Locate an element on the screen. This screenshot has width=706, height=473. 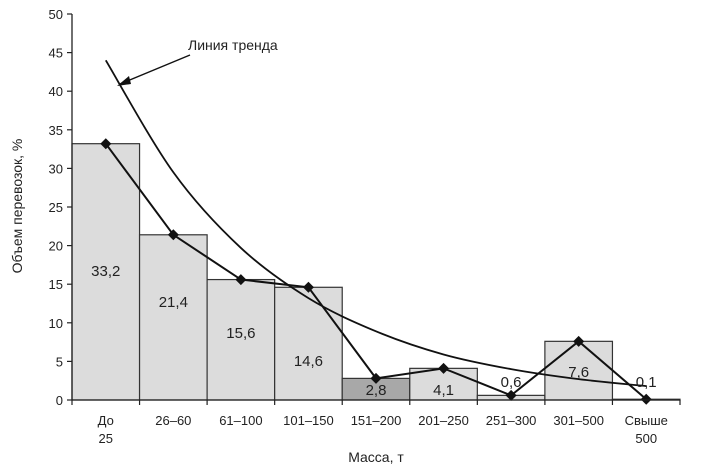
y-tick-label: 20 is located at coordinates (56, 246).